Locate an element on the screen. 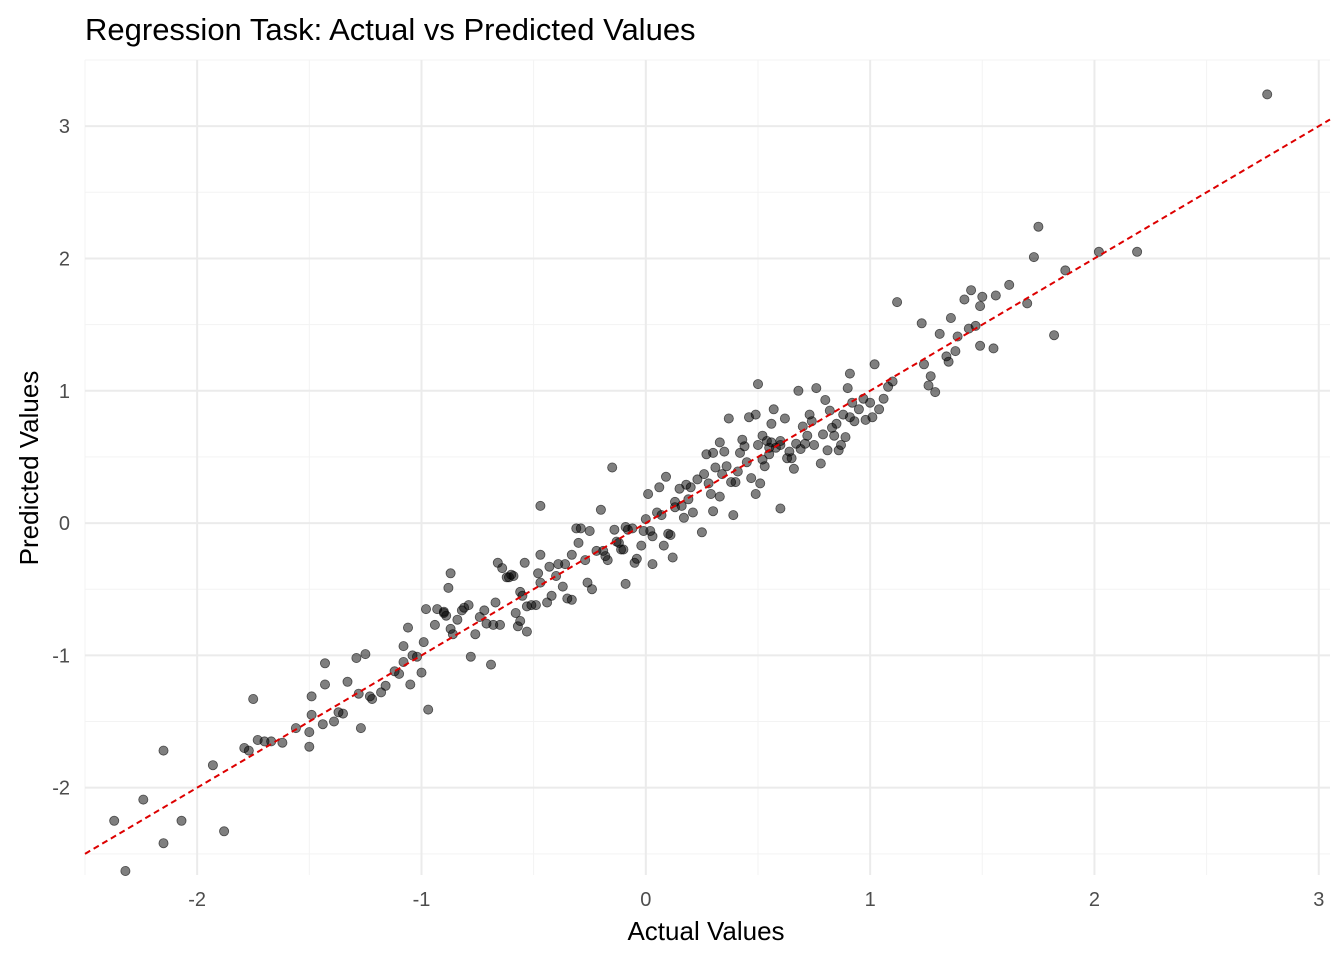  y-axis-title: Predicted Values is located at coordinates (29, 468).